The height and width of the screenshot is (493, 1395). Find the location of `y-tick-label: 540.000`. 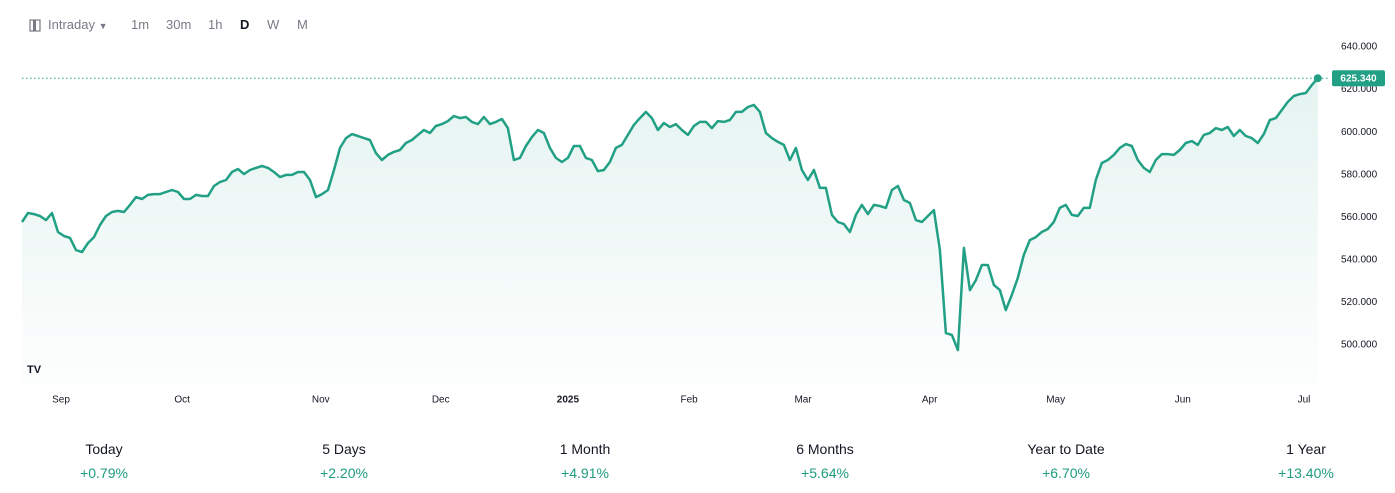

y-tick-label: 540.000 is located at coordinates (1359, 259).